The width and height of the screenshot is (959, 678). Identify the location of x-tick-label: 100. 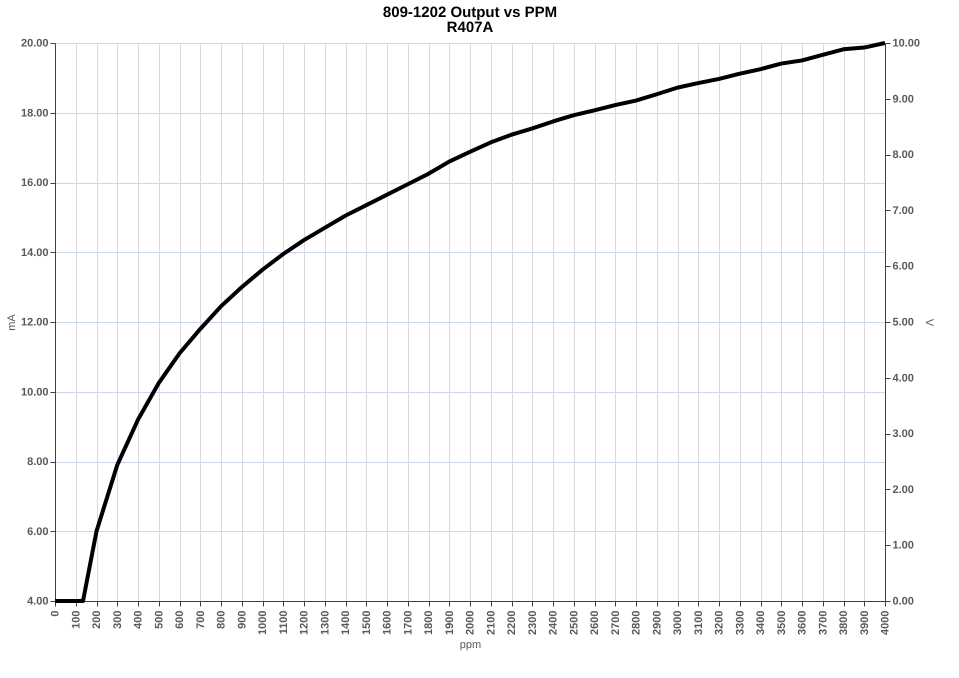
(76, 619).